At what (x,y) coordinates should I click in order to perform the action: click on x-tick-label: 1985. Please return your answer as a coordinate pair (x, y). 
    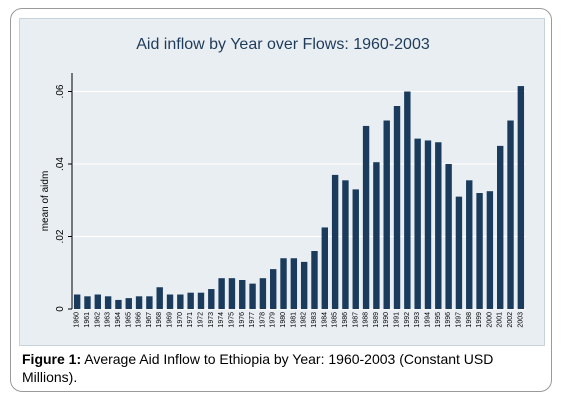
    Looking at the image, I should click on (335, 320).